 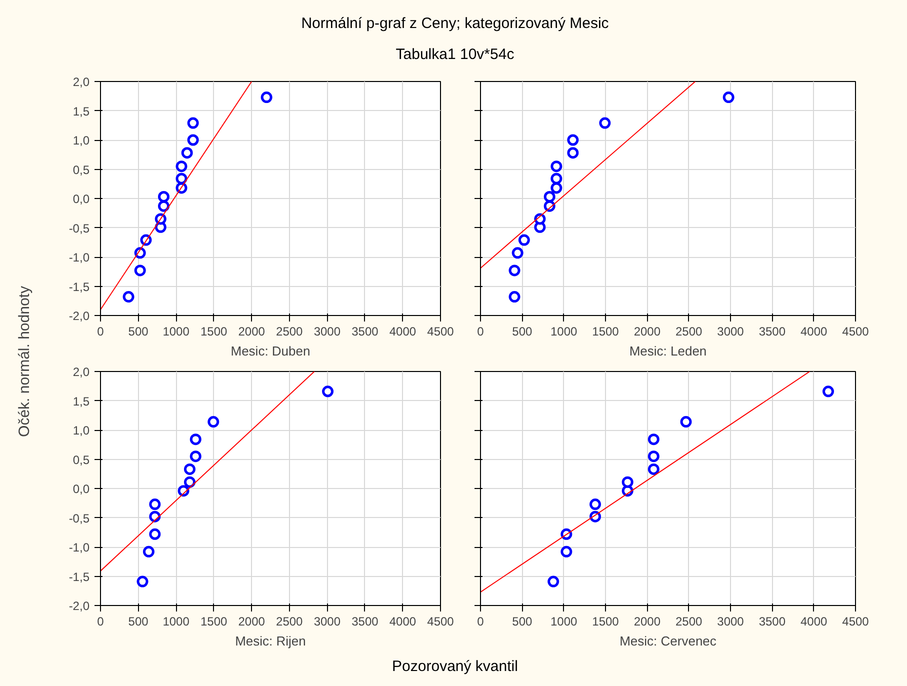 What do you see at coordinates (668, 350) in the screenshot?
I see `x-axis-title: Mesic: Leden` at bounding box center [668, 350].